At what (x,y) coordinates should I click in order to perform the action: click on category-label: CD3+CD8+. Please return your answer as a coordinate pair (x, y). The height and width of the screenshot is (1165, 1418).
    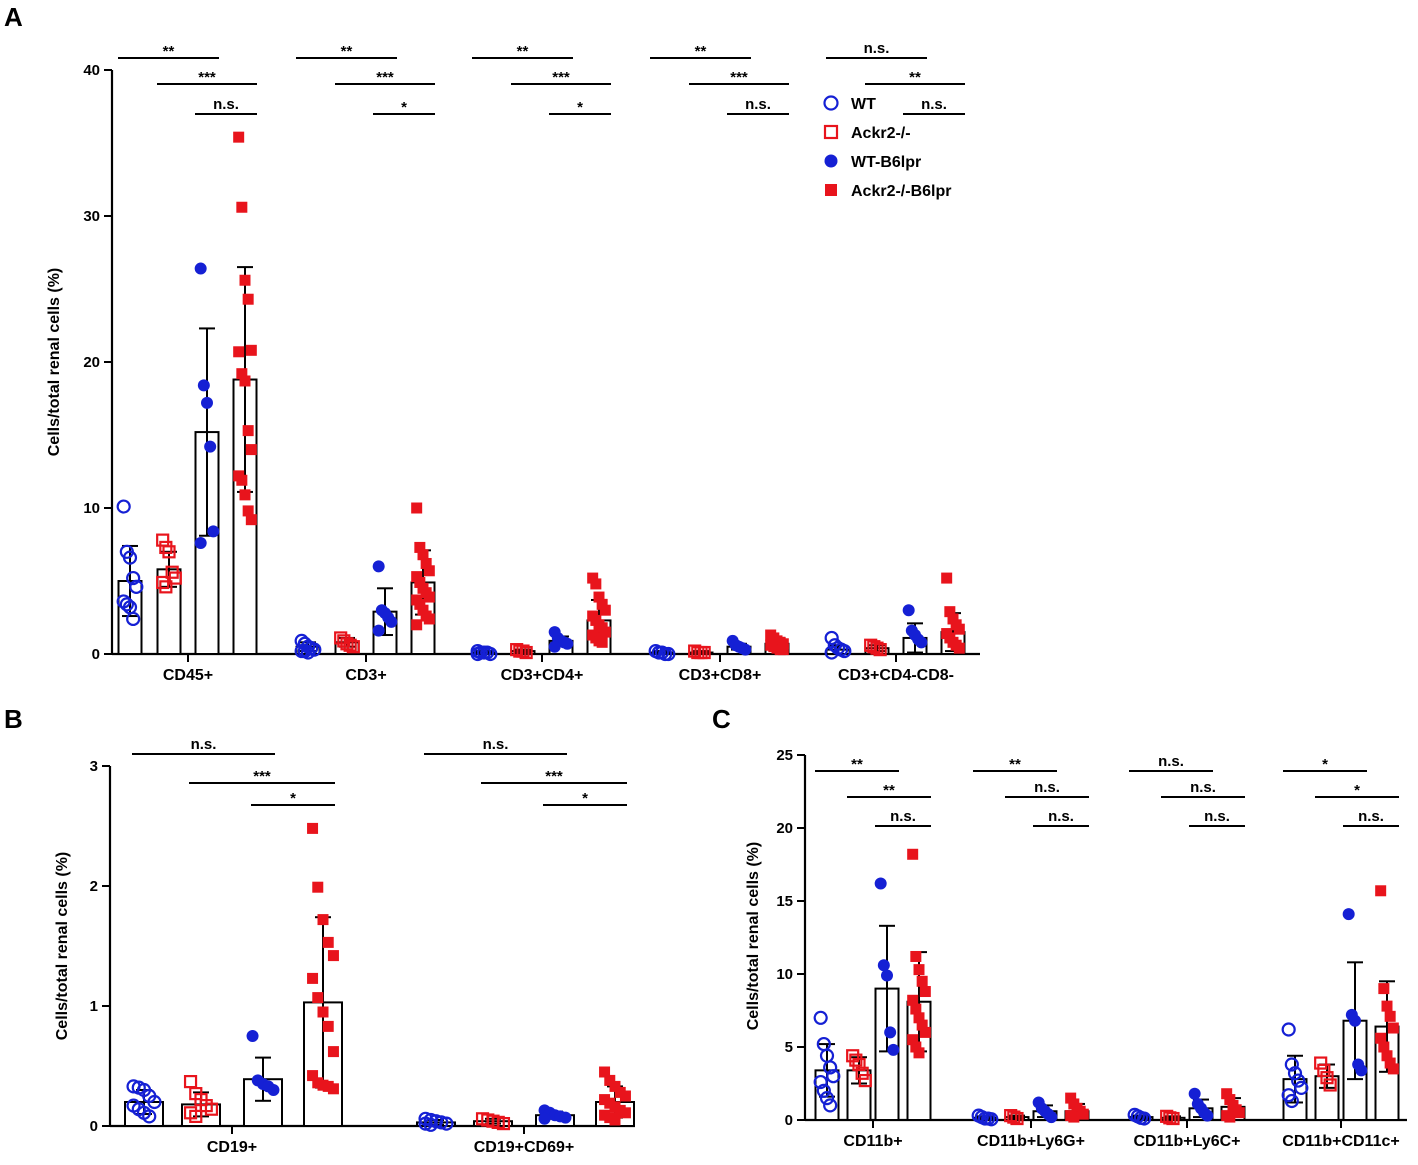
    Looking at the image, I should click on (720, 675).